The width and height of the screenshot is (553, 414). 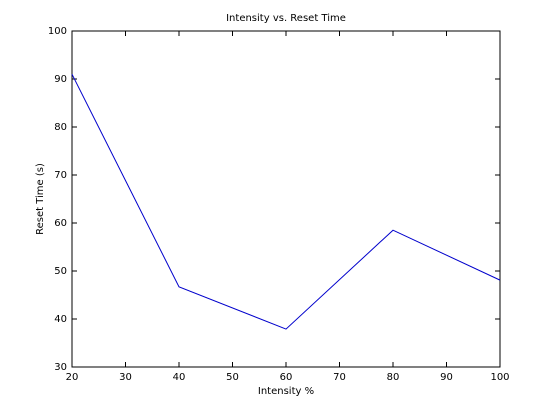 What do you see at coordinates (60, 175) in the screenshot?
I see `y-tick-label: 70` at bounding box center [60, 175].